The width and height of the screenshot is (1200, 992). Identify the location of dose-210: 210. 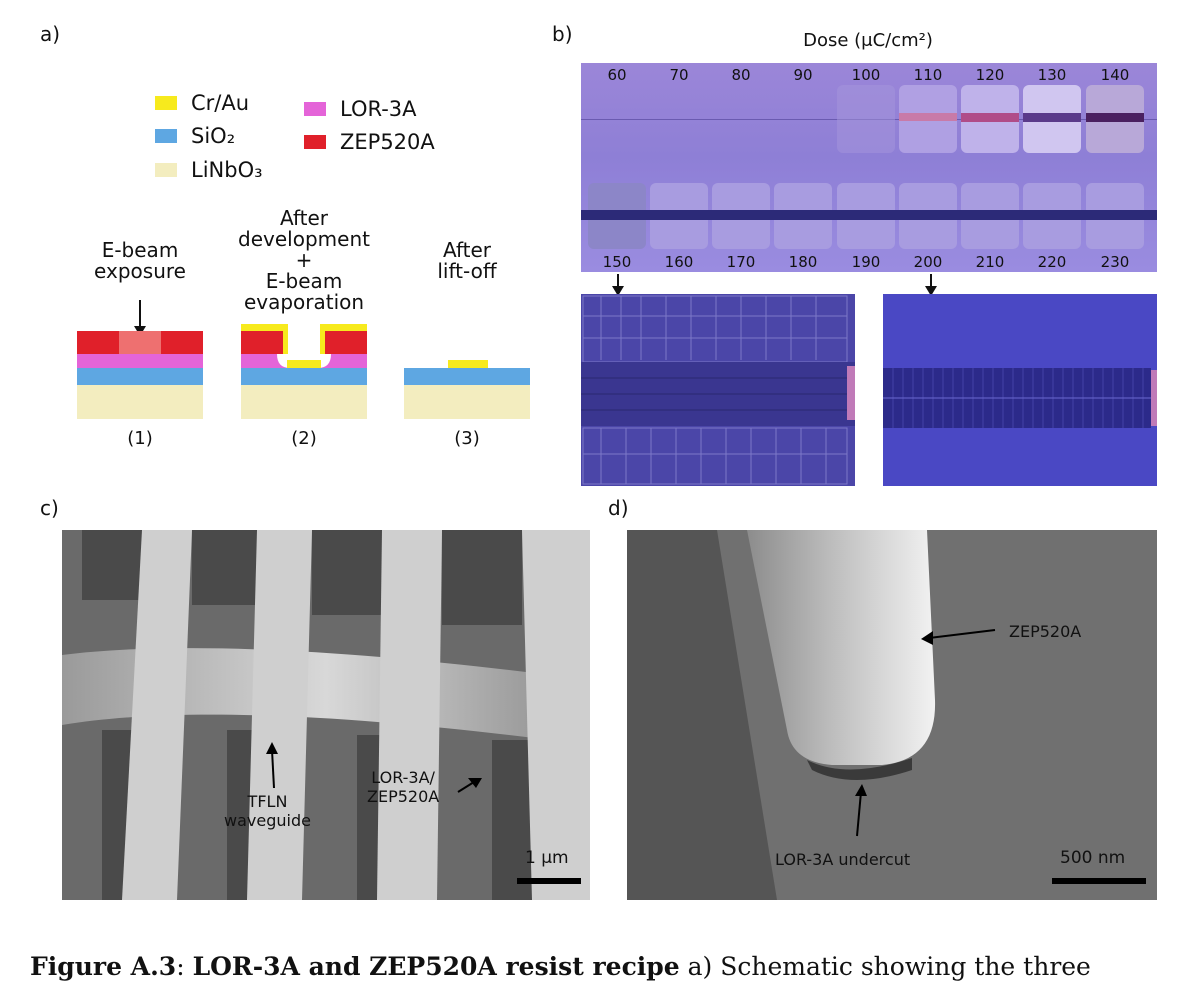
(990, 262).